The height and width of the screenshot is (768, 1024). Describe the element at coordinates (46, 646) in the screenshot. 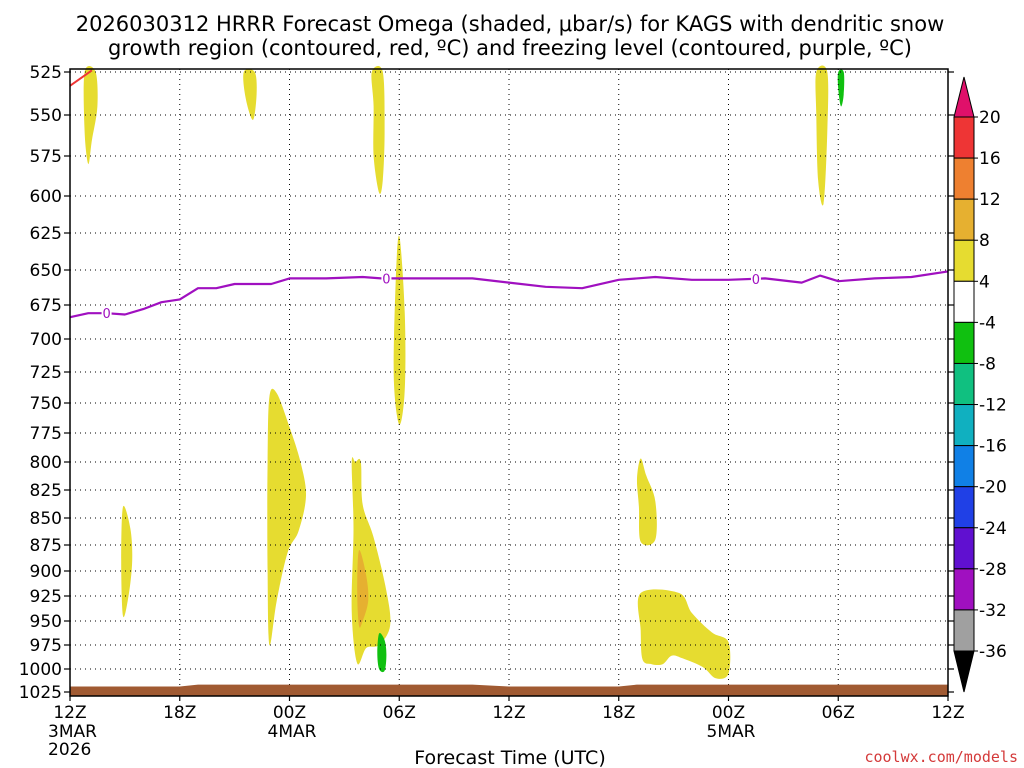

I see `y-tick-label: 975` at that location.